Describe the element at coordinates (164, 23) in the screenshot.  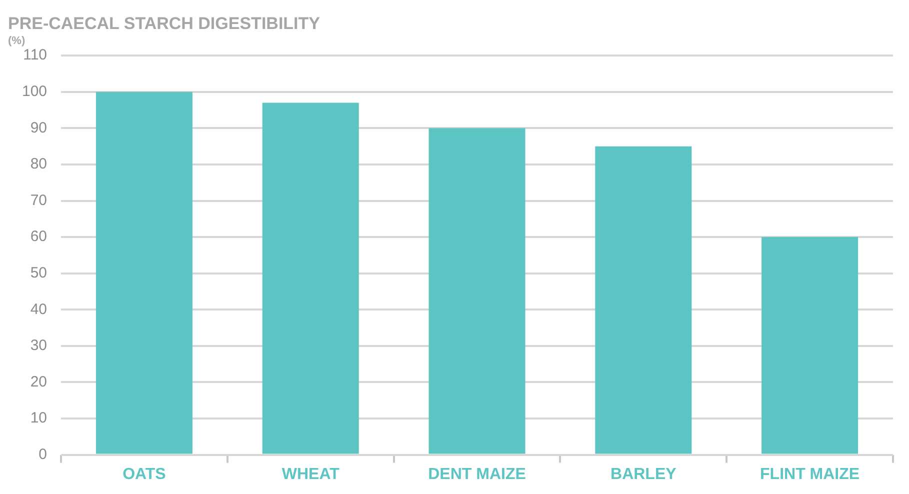
I see `chart-title: PRE-CAECAL STARCH DIGESTIBILITY` at that location.